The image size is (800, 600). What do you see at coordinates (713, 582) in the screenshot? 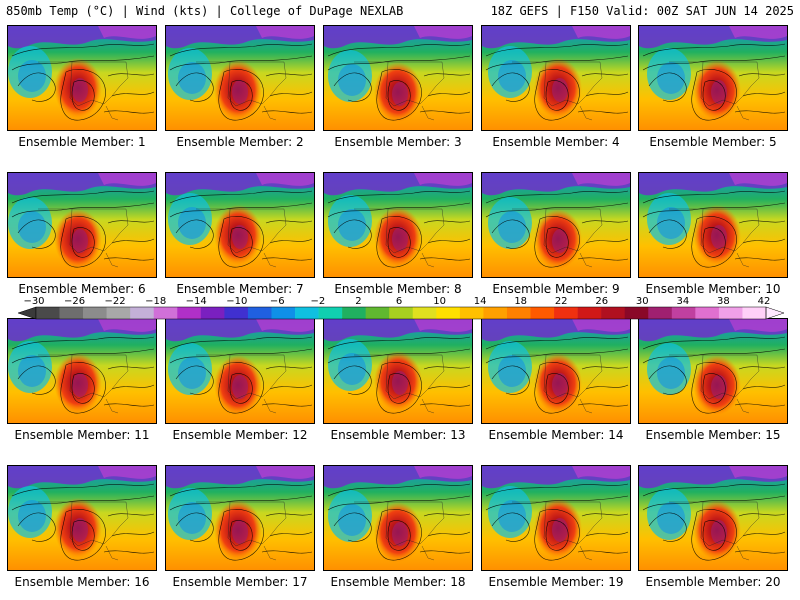
I see `ensemble-member-label: Ensemble Member: 20` at bounding box center [713, 582].